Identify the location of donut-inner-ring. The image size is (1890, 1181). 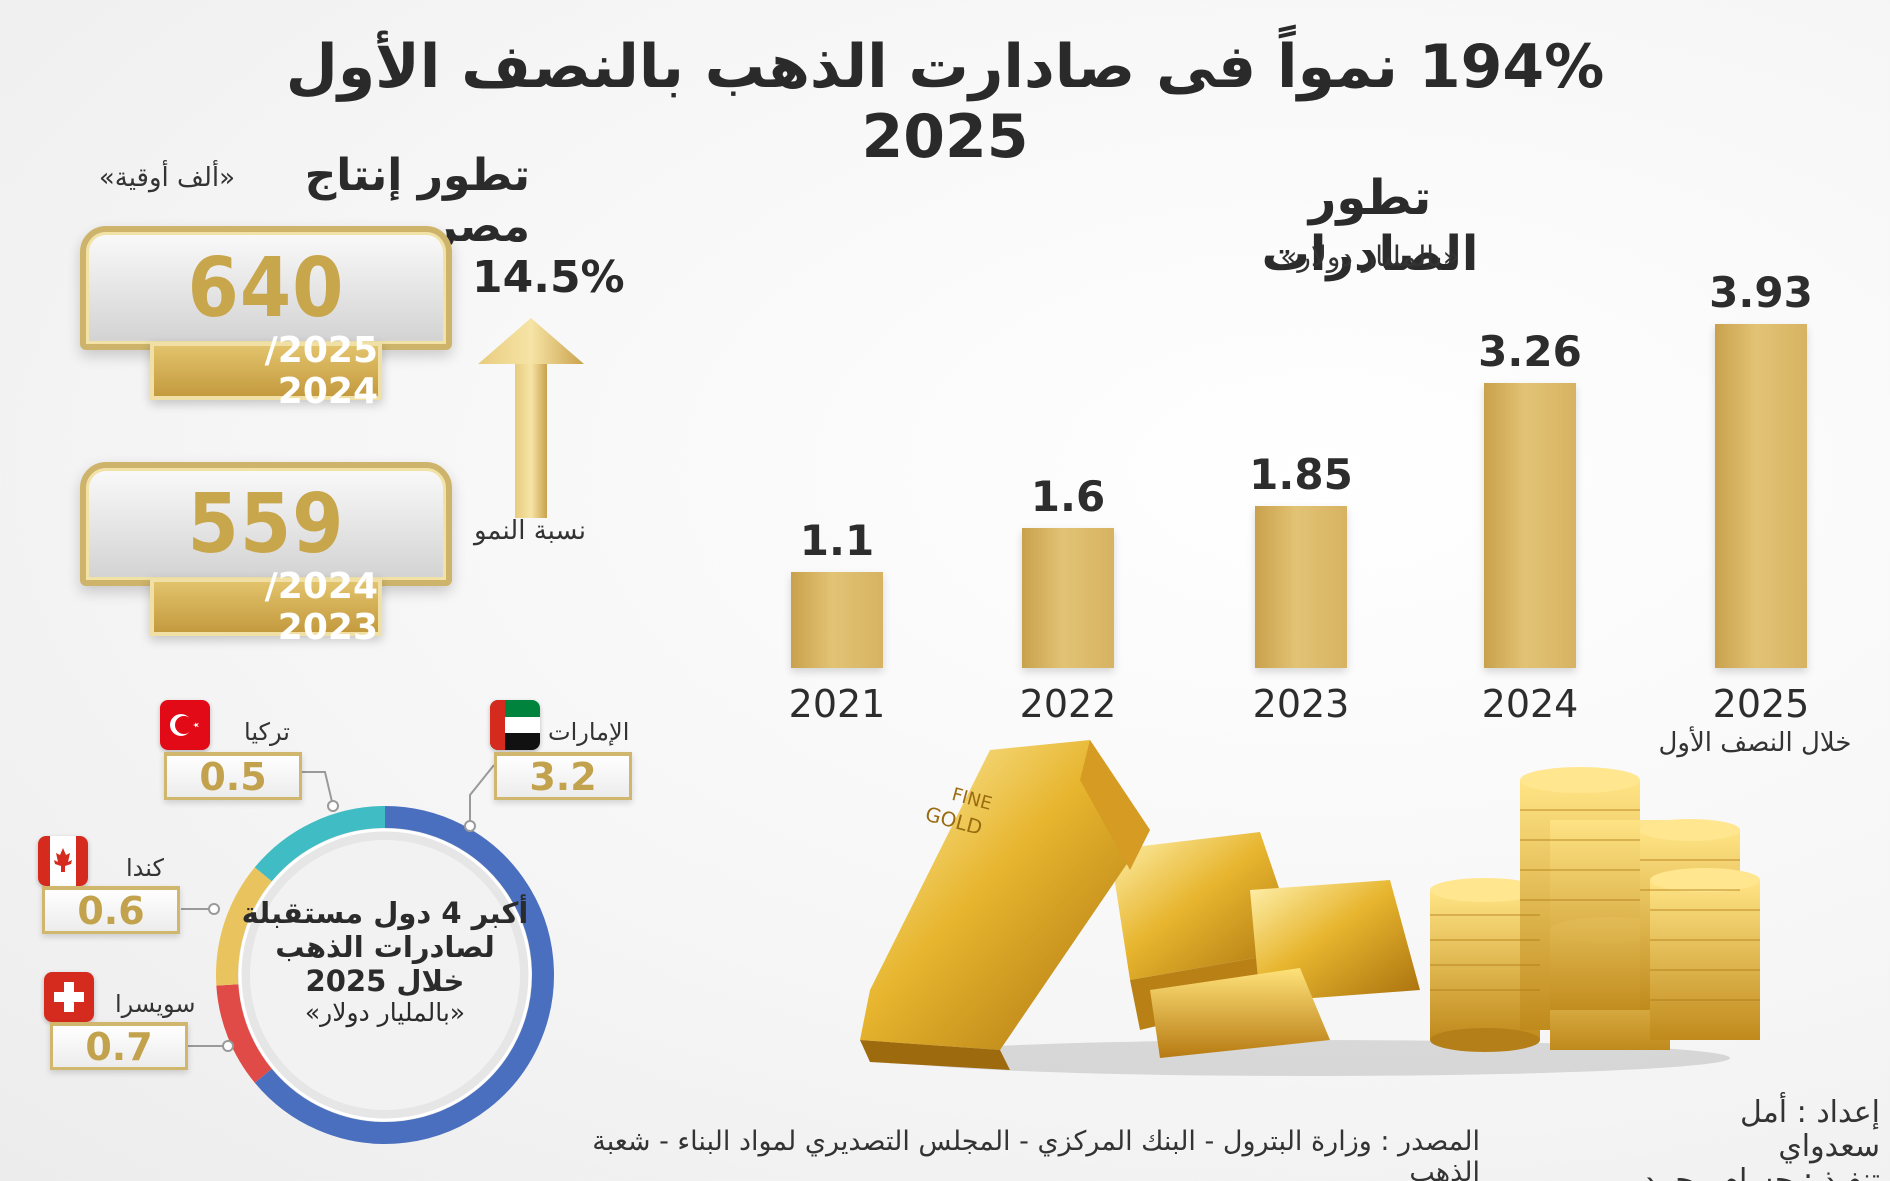
(385, 975).